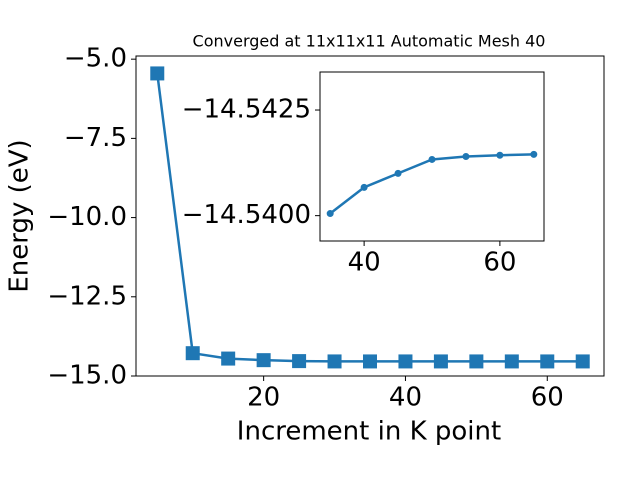 The width and height of the screenshot is (640, 480). Describe the element at coordinates (95, 138) in the screenshot. I see `y-tick-label: −7.5` at that location.